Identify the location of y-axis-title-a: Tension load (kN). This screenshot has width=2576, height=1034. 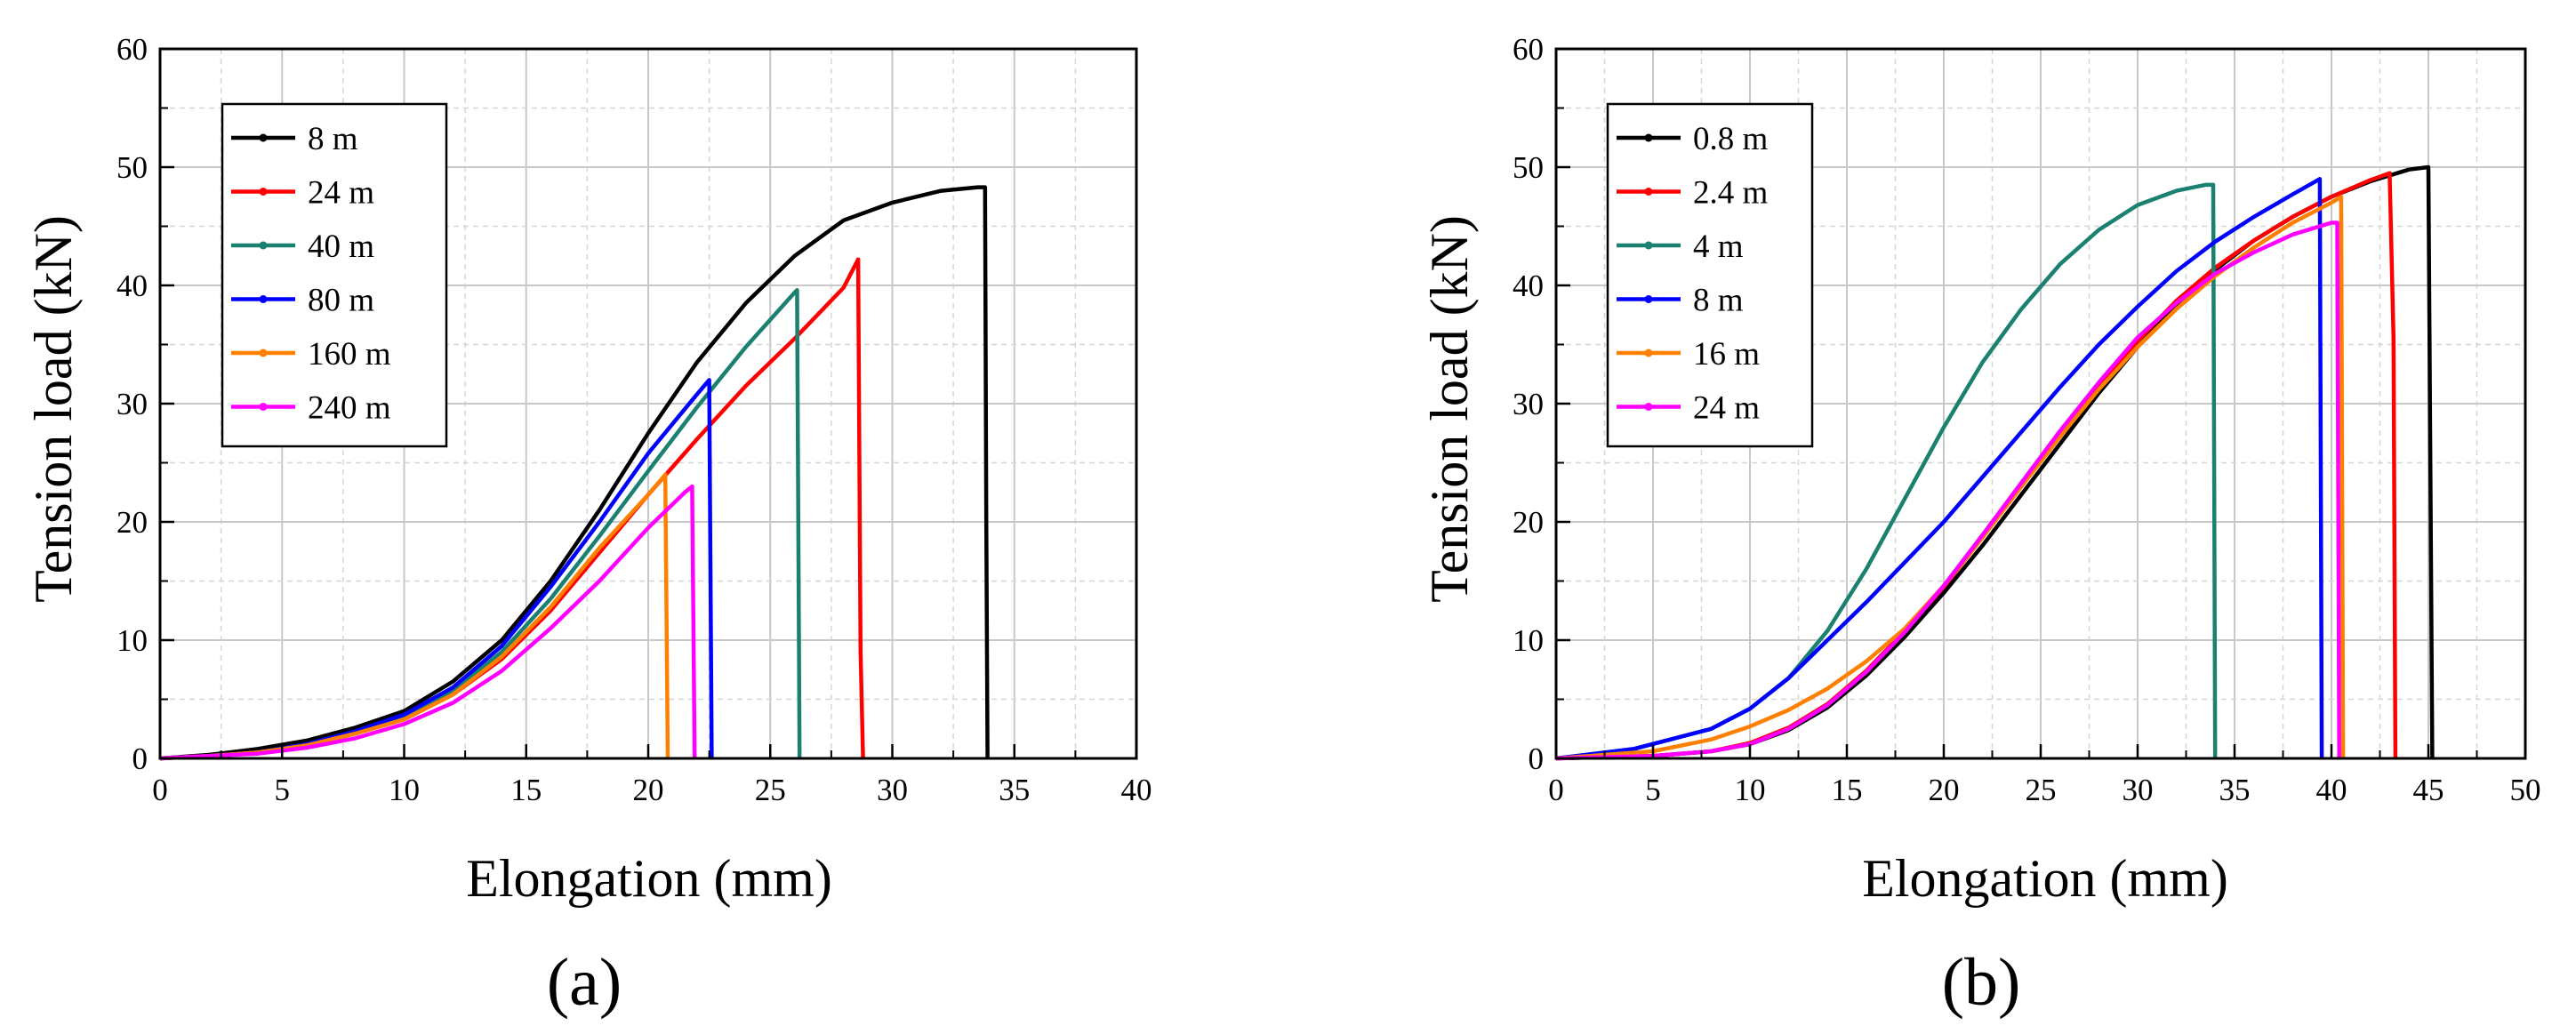
(53, 409).